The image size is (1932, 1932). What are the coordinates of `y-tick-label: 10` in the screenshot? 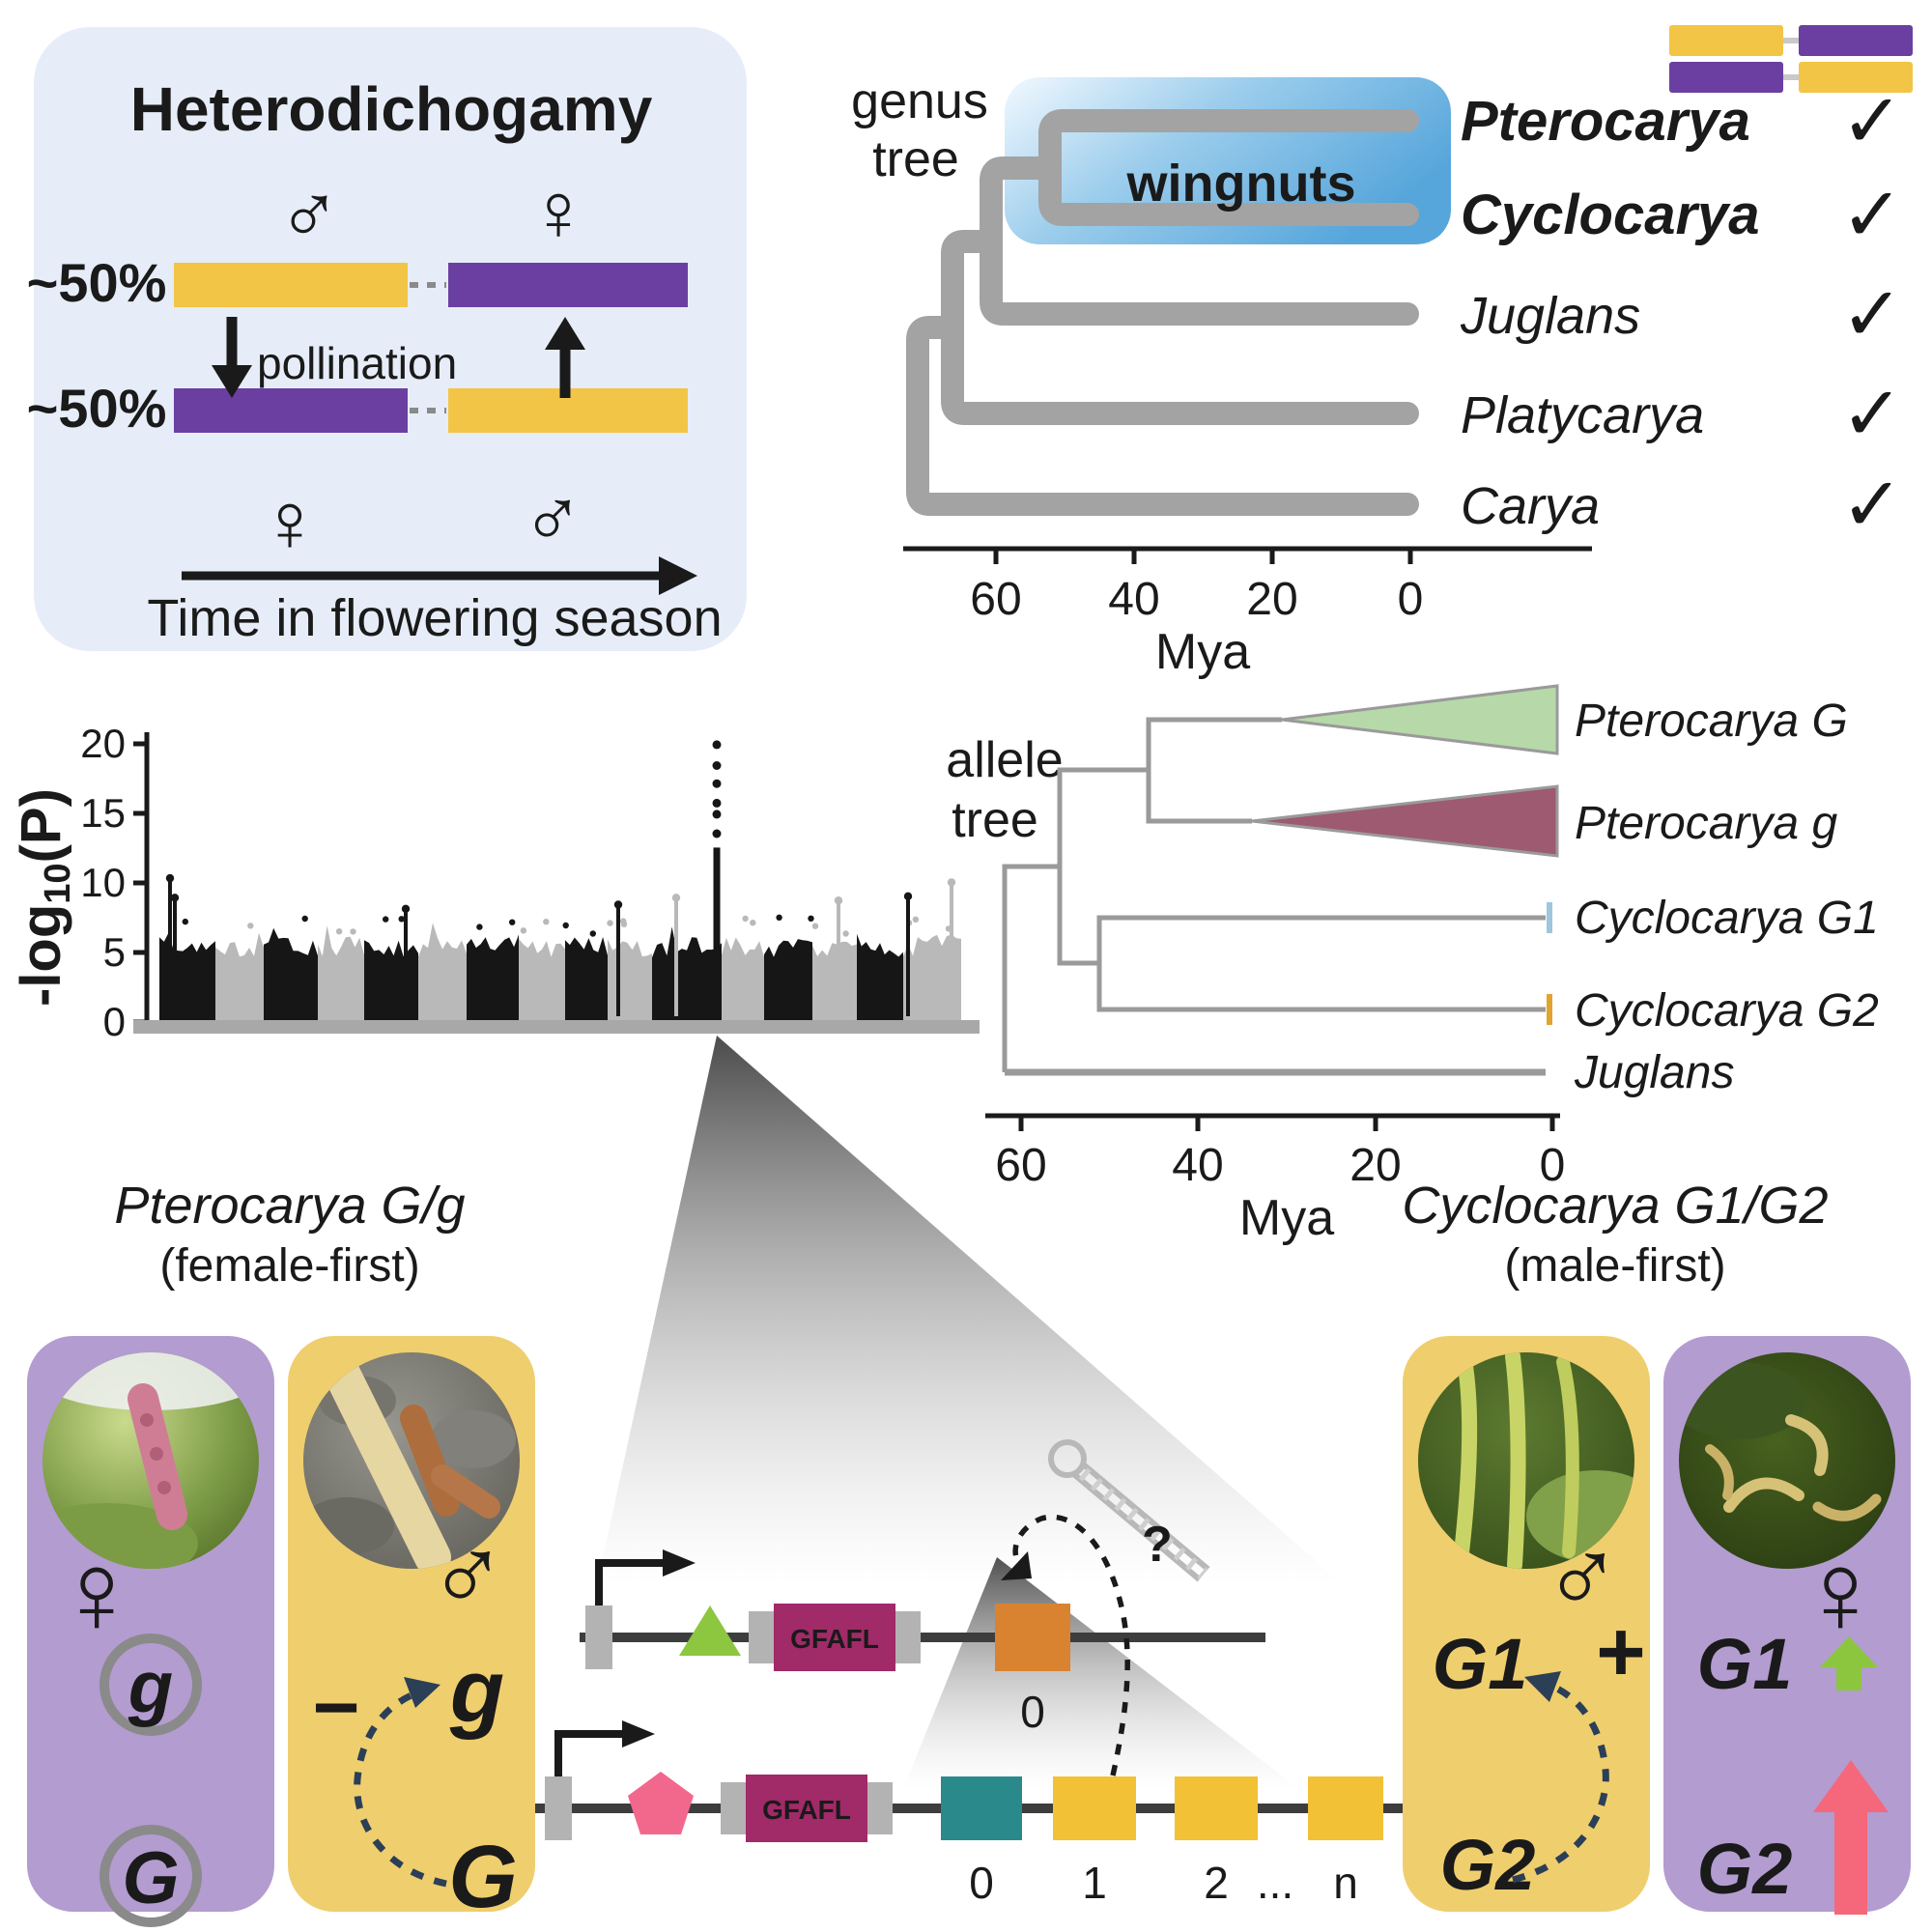 It's located at (103, 882).